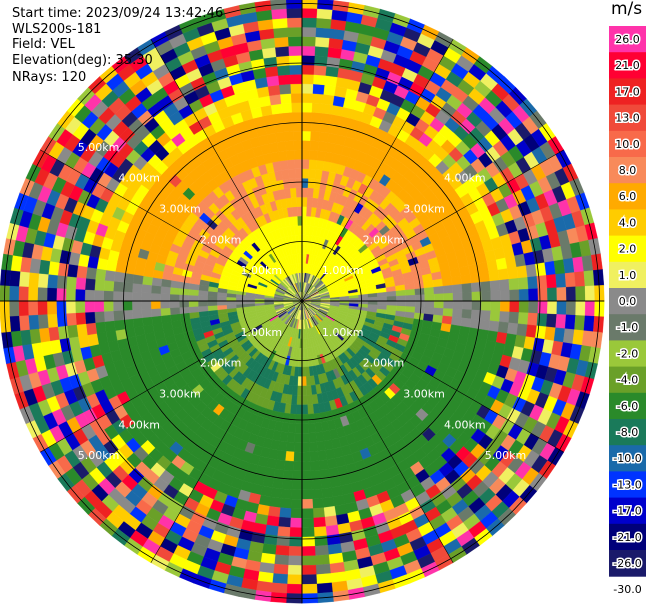  What do you see at coordinates (627, 589) in the screenshot?
I see `colorbar-tick-label: -30.0` at bounding box center [627, 589].